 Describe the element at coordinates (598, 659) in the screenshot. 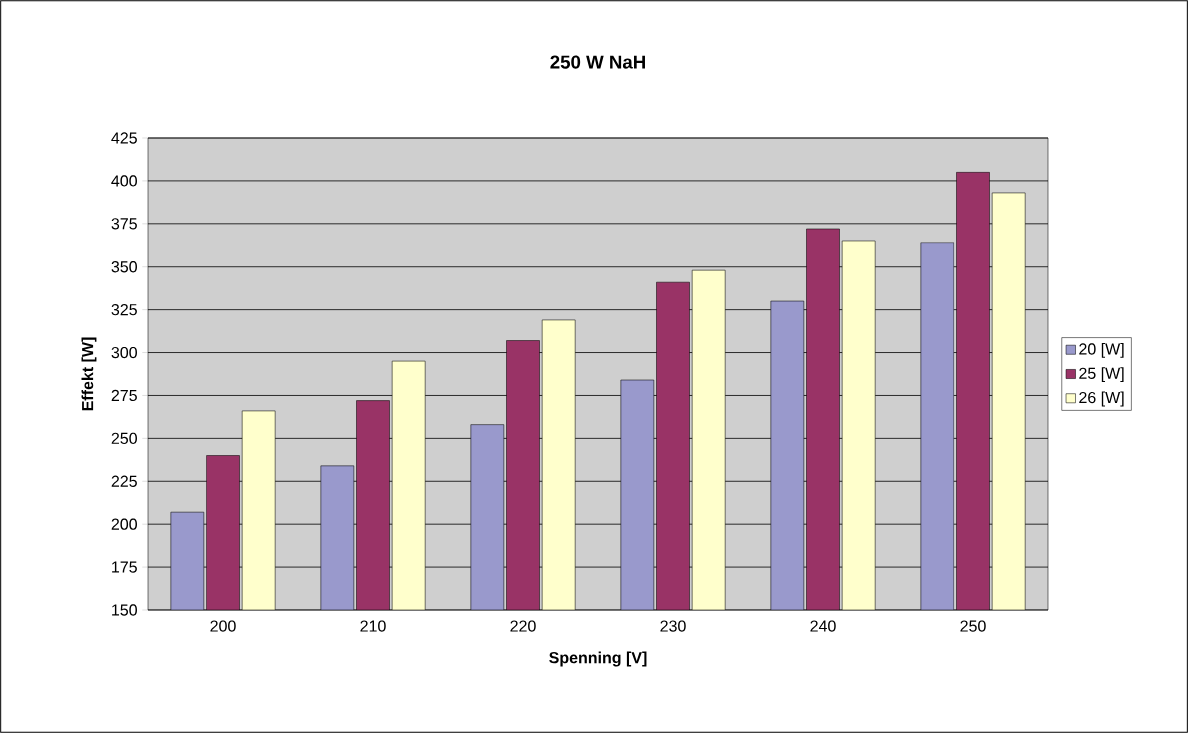

I see `x-axis-title: Spenning [V]` at that location.